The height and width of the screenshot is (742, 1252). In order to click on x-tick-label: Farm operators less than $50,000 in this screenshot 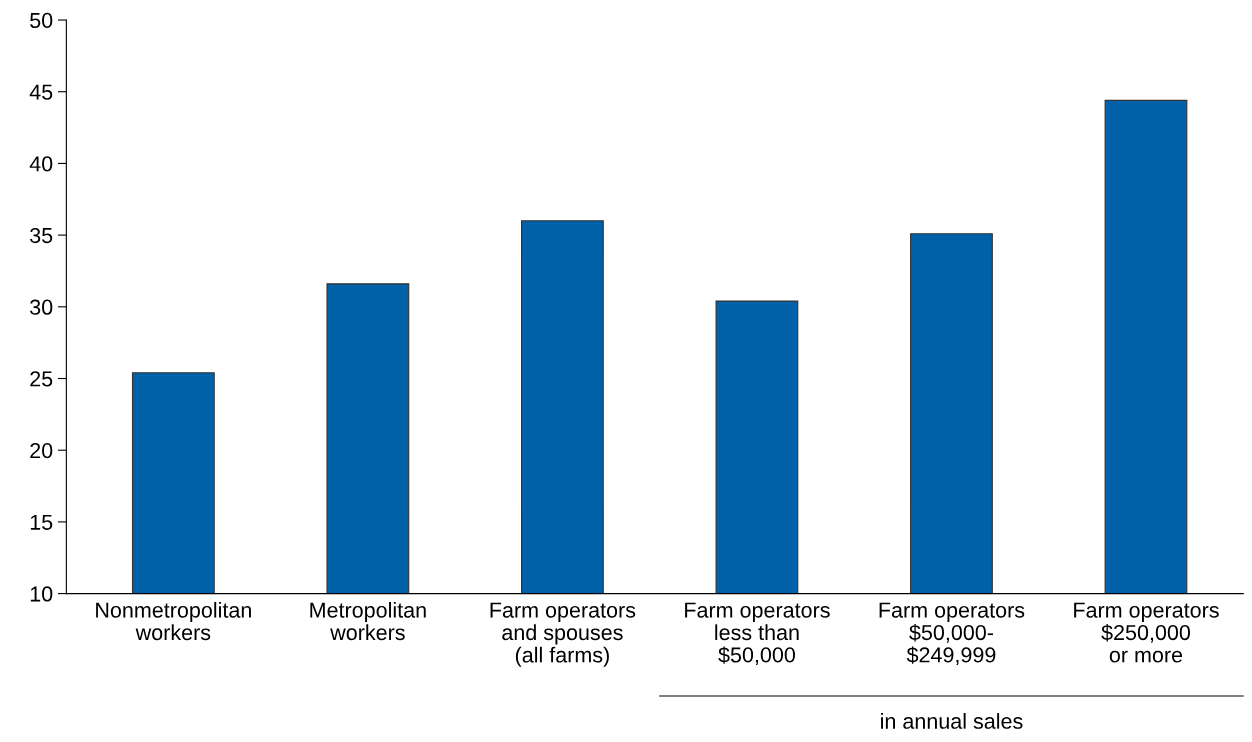, I will do `click(757, 634)`.